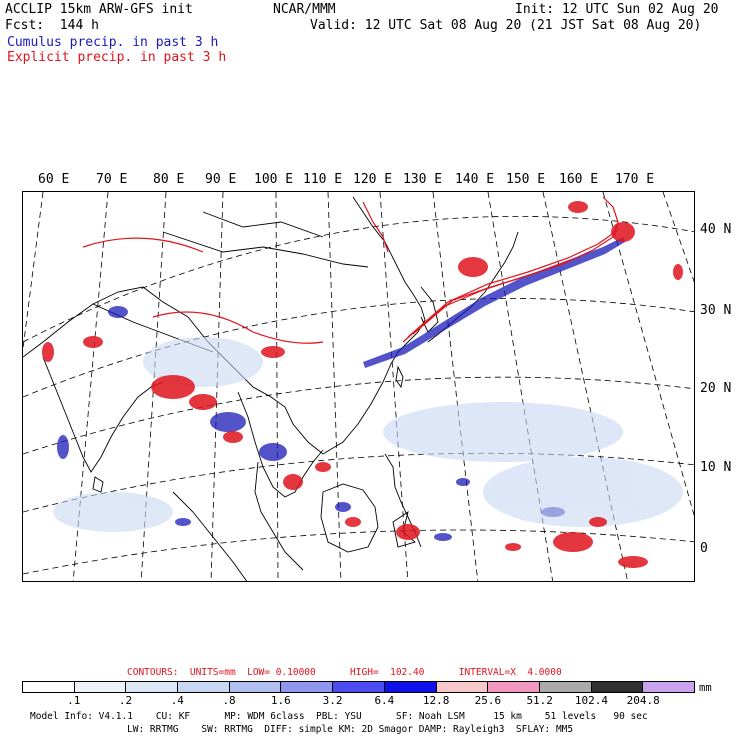 The height and width of the screenshot is (740, 740). Describe the element at coordinates (113, 42) in the screenshot. I see `legend-cumulus: Cumulus precip. in past 3 h` at that location.